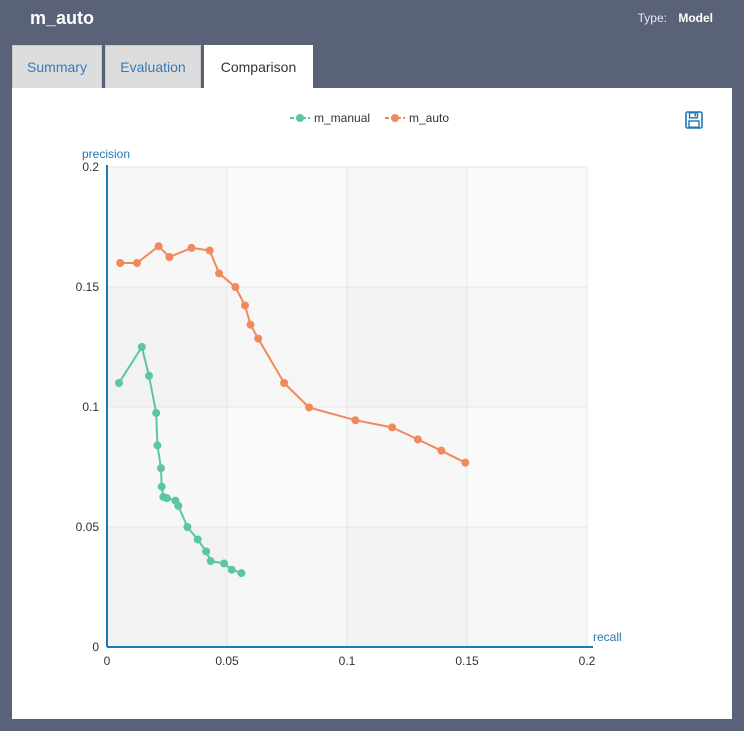  What do you see at coordinates (258, 66) in the screenshot?
I see `tab-comparison: Comparison` at bounding box center [258, 66].